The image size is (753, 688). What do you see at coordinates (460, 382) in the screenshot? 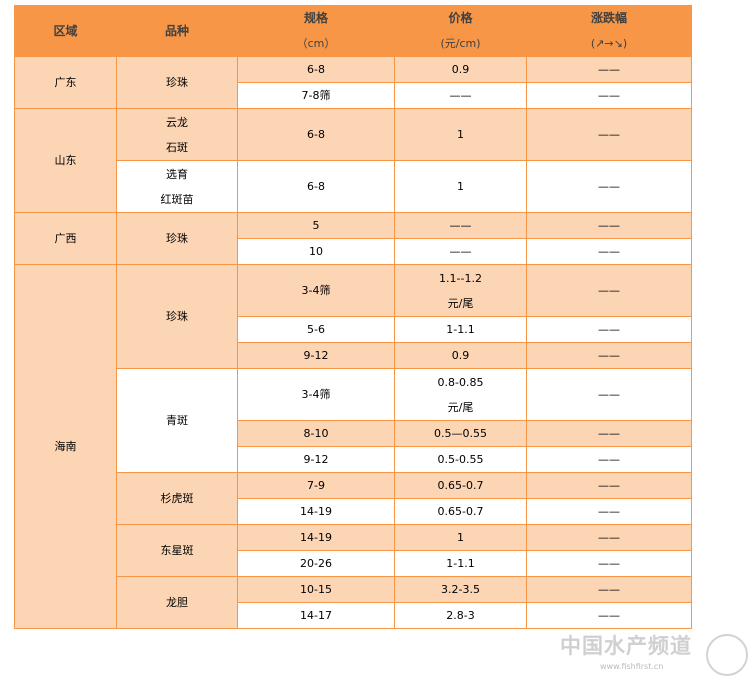
I see `price-cell-text: 0.8-0.85` at bounding box center [460, 382].